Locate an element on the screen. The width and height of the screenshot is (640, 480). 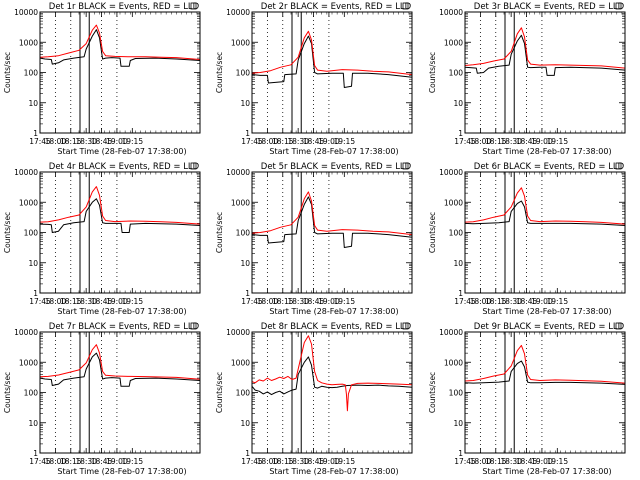
chart-title: Det 5r BLACK = Events, RED = LLD is located at coordinates (336, 167).